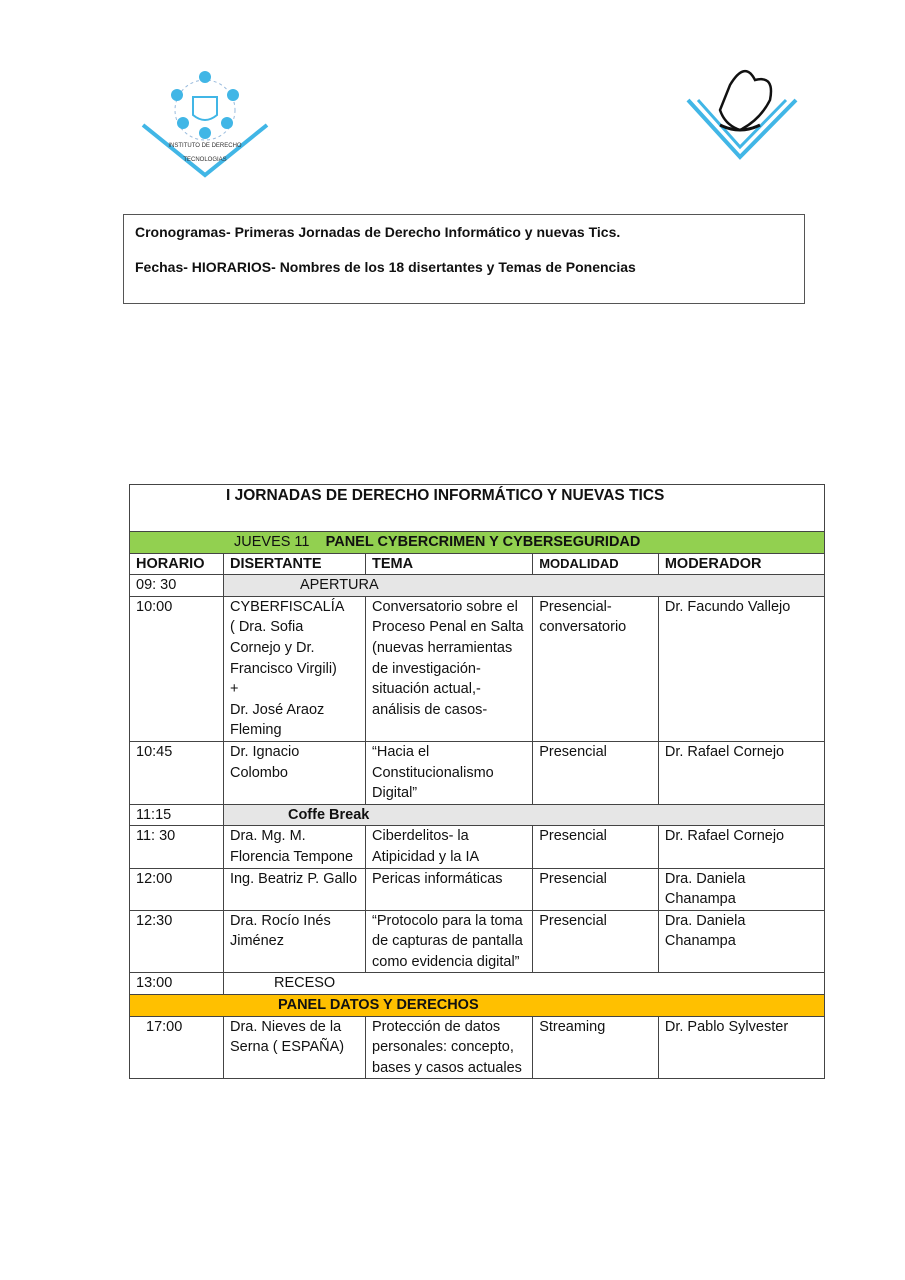 This screenshot has width=905, height=1280. I want to click on panel-title: PANEL CYBERCRIMEN Y CYBERSEGURIDAD, so click(483, 542).